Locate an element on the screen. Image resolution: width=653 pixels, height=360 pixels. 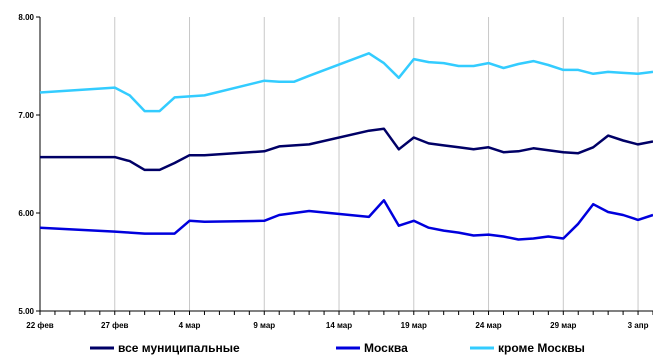
x-tick-label: 9 мар is located at coordinates (264, 325).